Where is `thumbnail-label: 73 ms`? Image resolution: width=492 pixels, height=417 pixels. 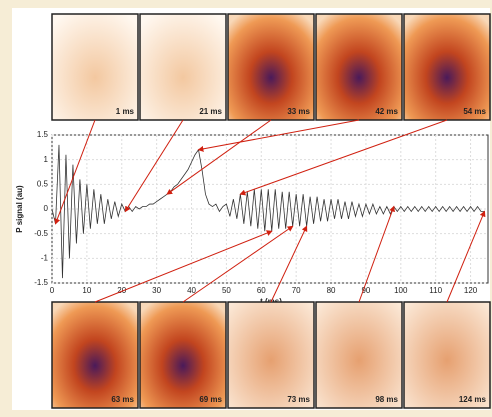
thumbnail-label: 73 ms is located at coordinates (298, 399).